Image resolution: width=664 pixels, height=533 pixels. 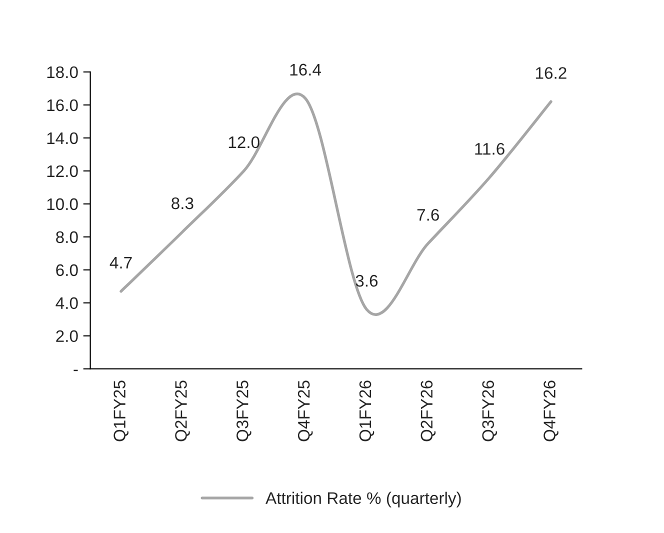 I want to click on y-tick-label: 18.0, so click(x=62, y=72).